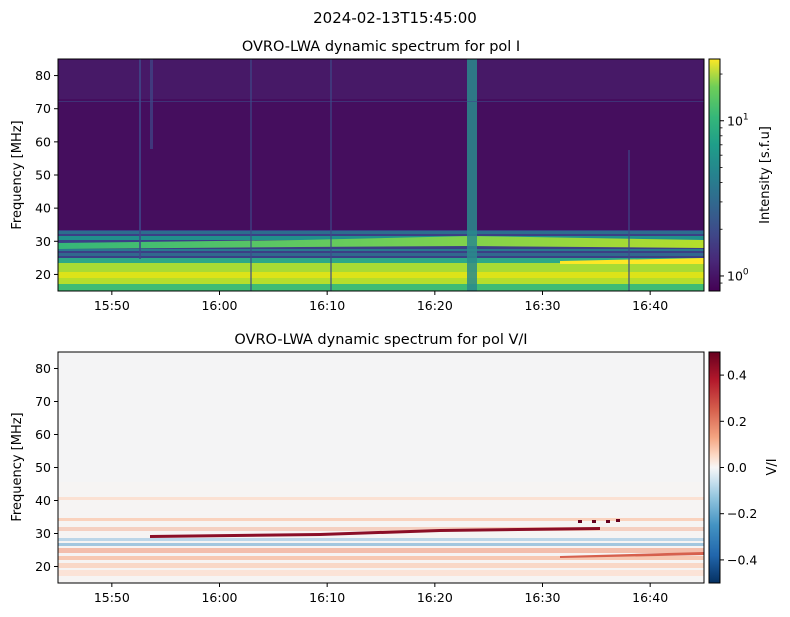 The image size is (790, 617). Describe the element at coordinates (737, 375) in the screenshot. I see `colorbar-tick-label: 0.4` at that location.